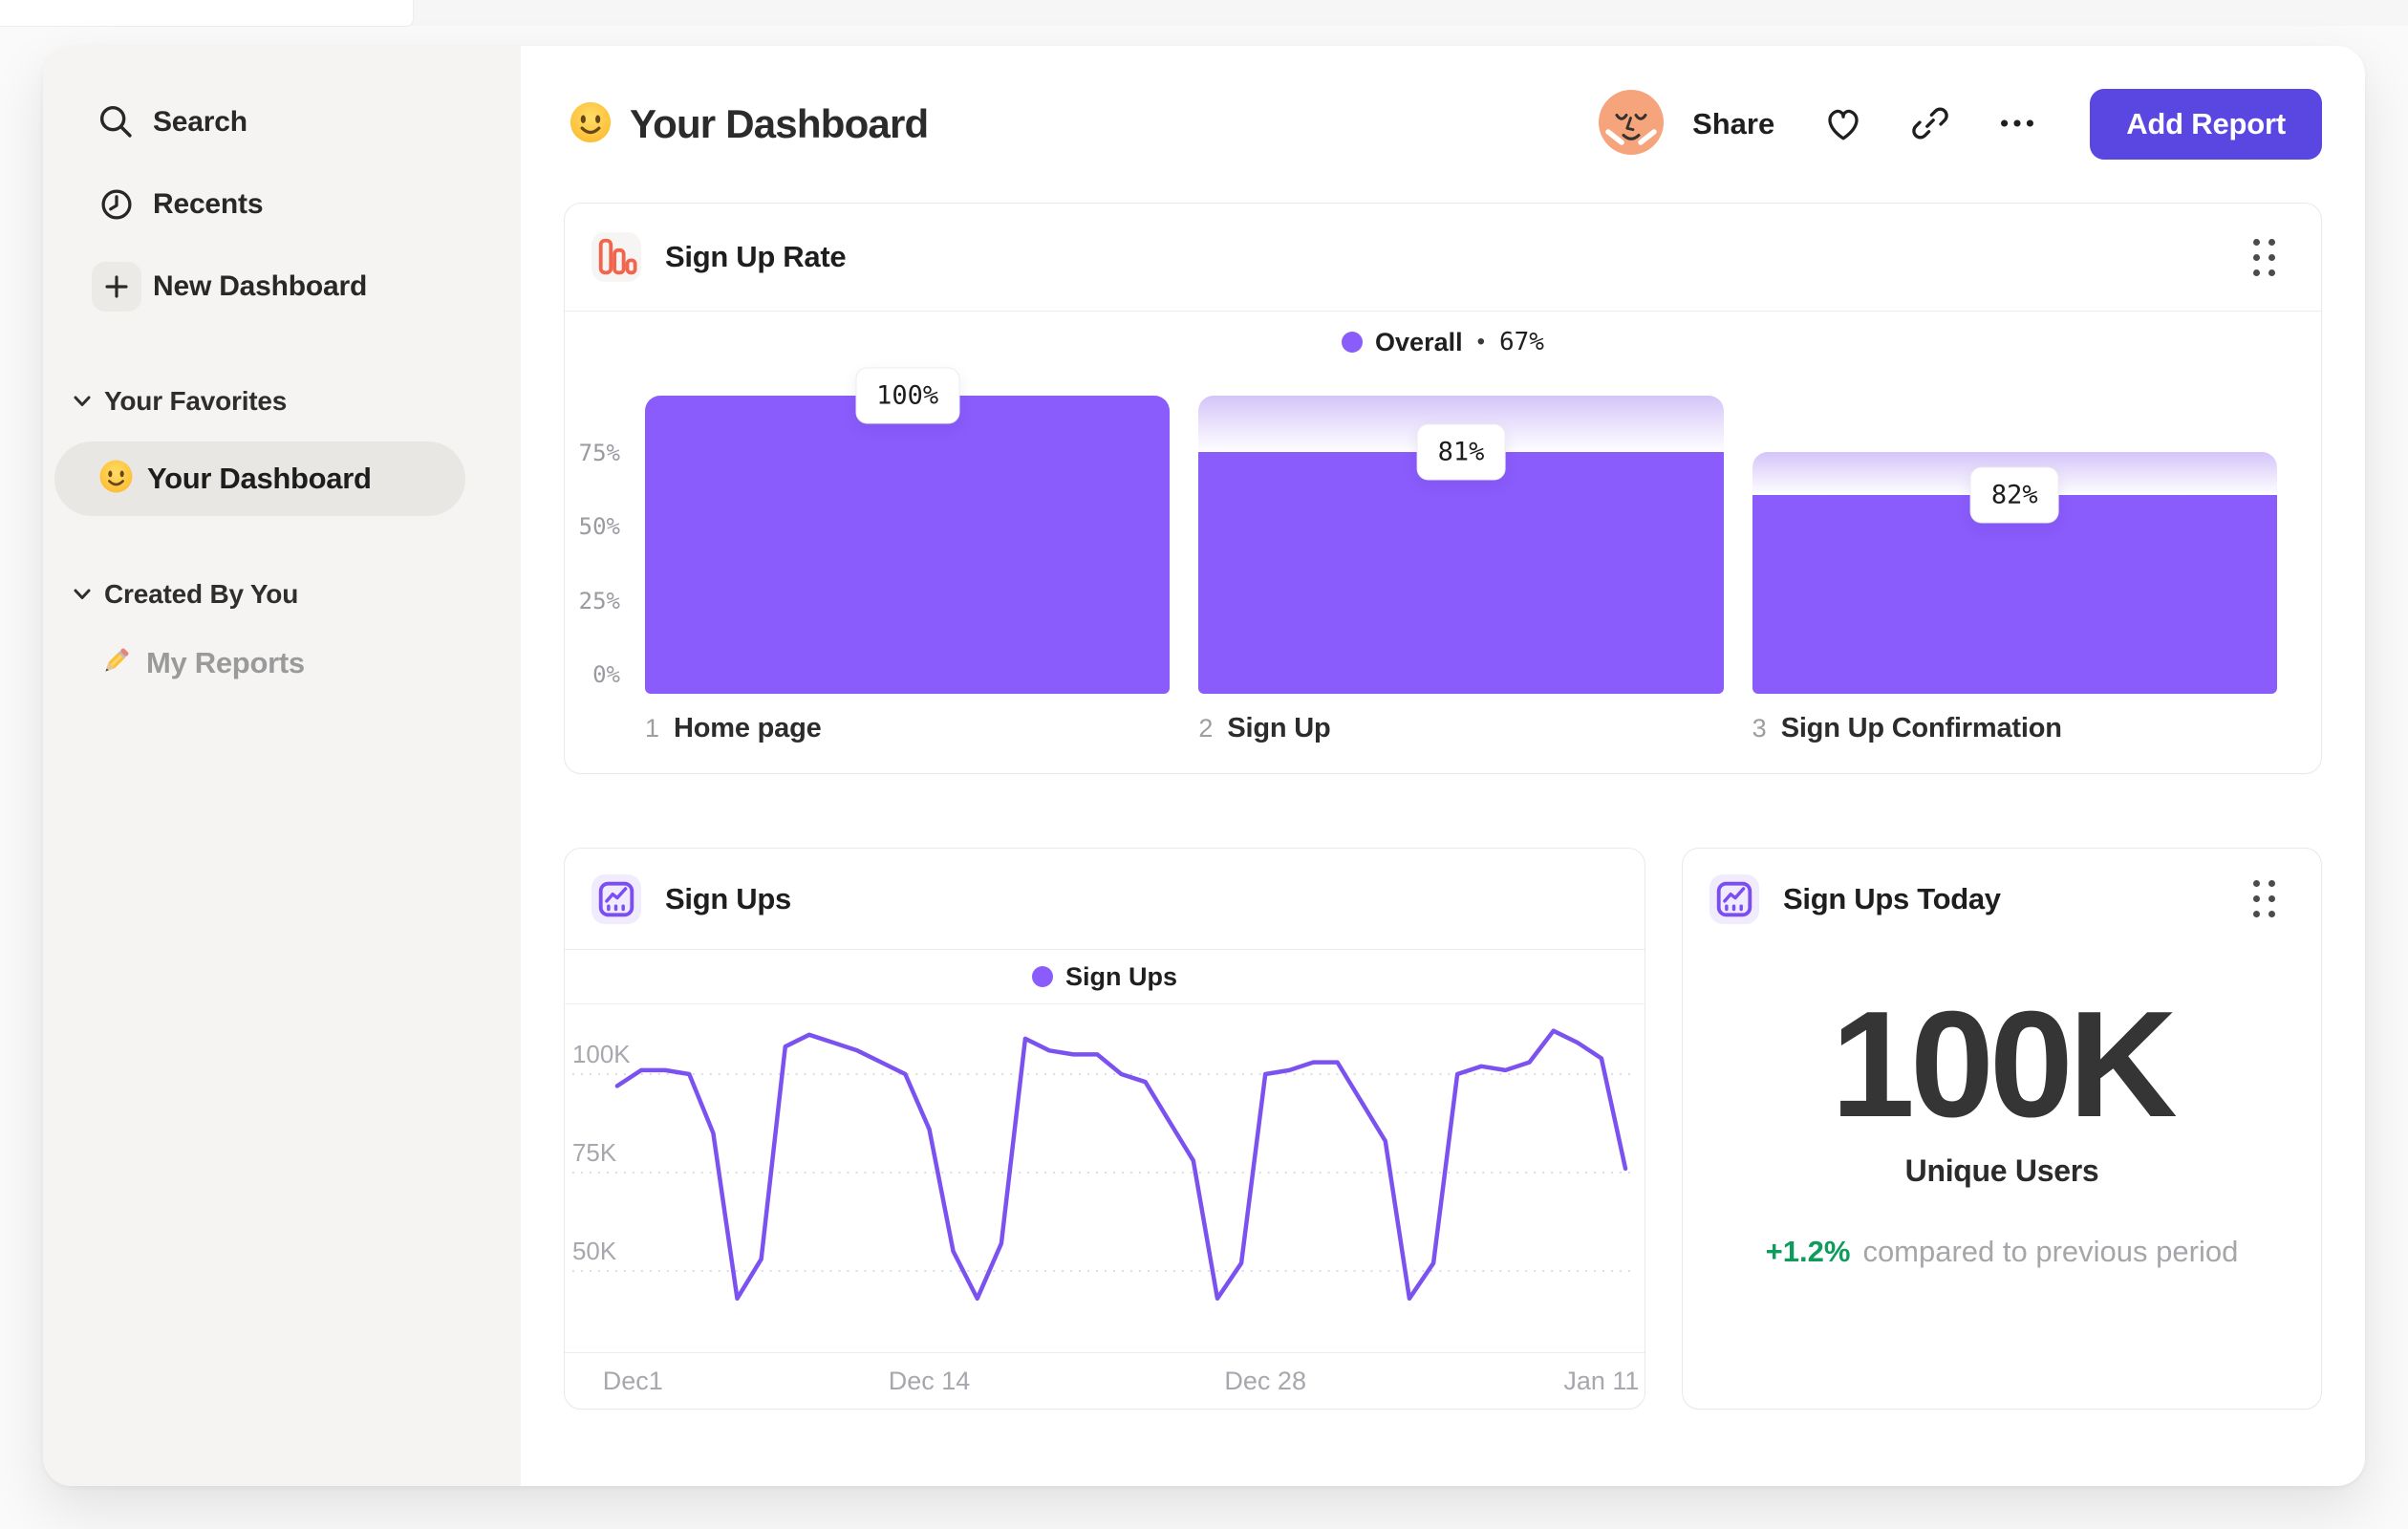 This screenshot has height=1529, width=2408. I want to click on line-chart-x-tick: Dec 14, so click(930, 1381).